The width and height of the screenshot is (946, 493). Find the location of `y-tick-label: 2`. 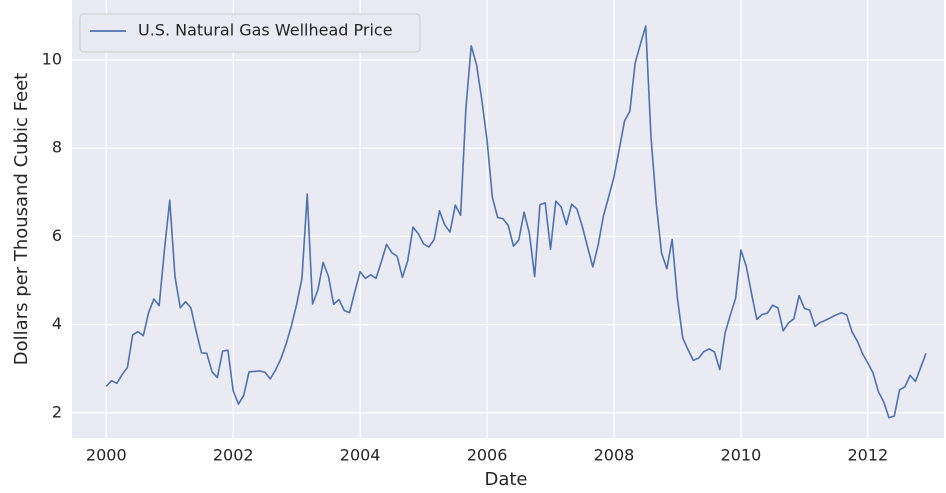

y-tick-label: 2 is located at coordinates (57, 411).